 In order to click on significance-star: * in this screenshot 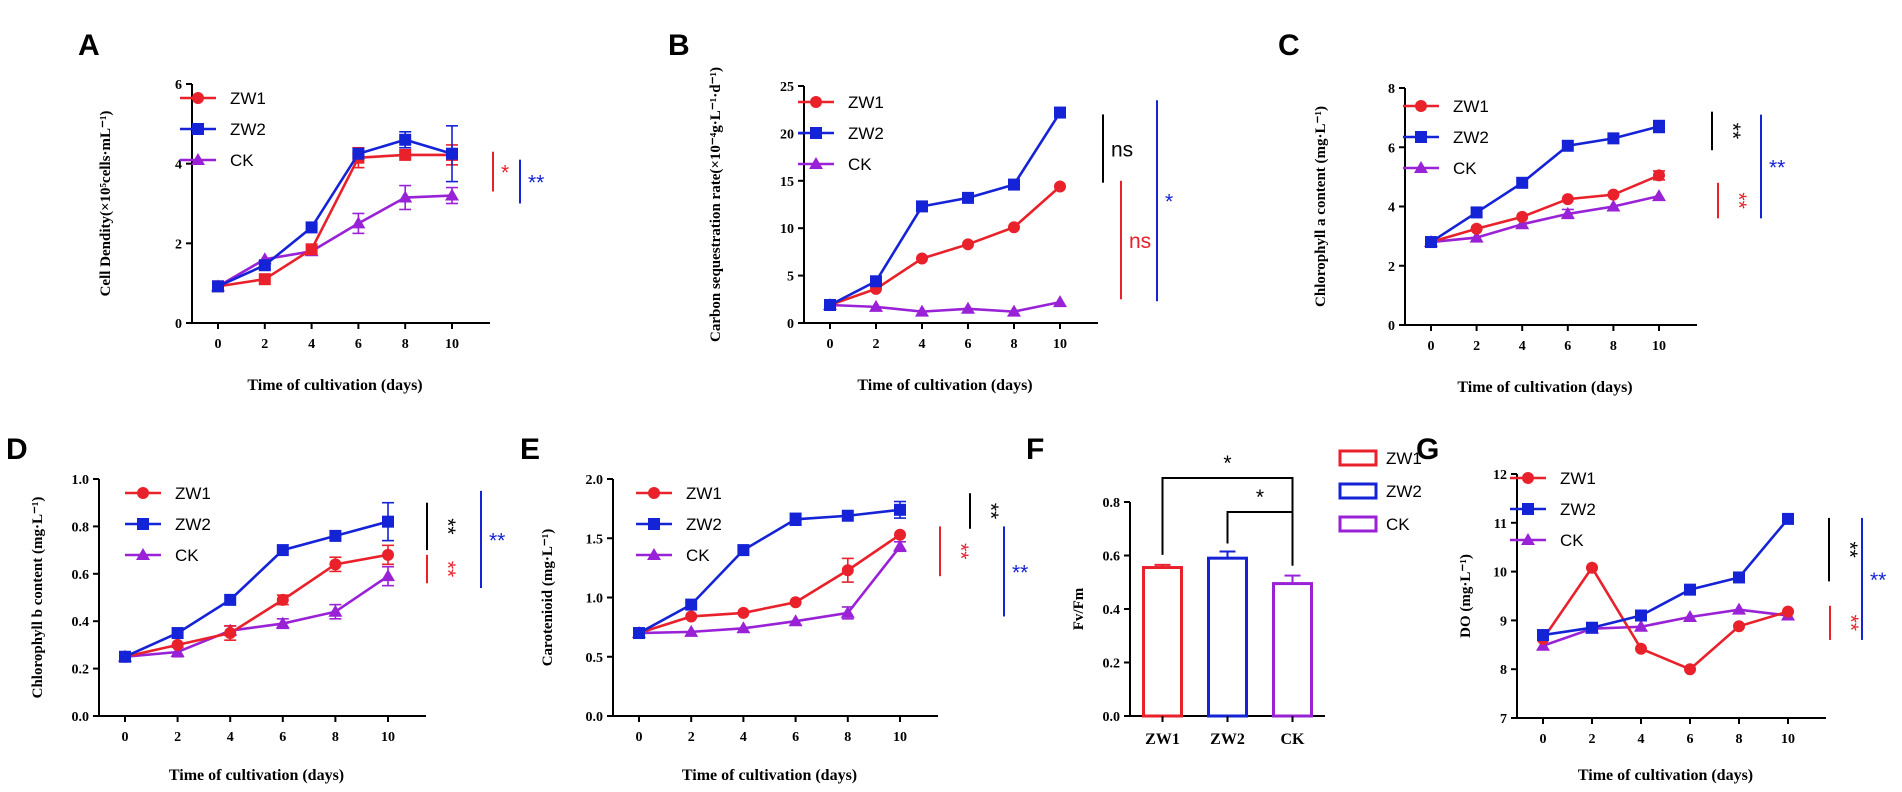, I will do `click(1227, 463)`.